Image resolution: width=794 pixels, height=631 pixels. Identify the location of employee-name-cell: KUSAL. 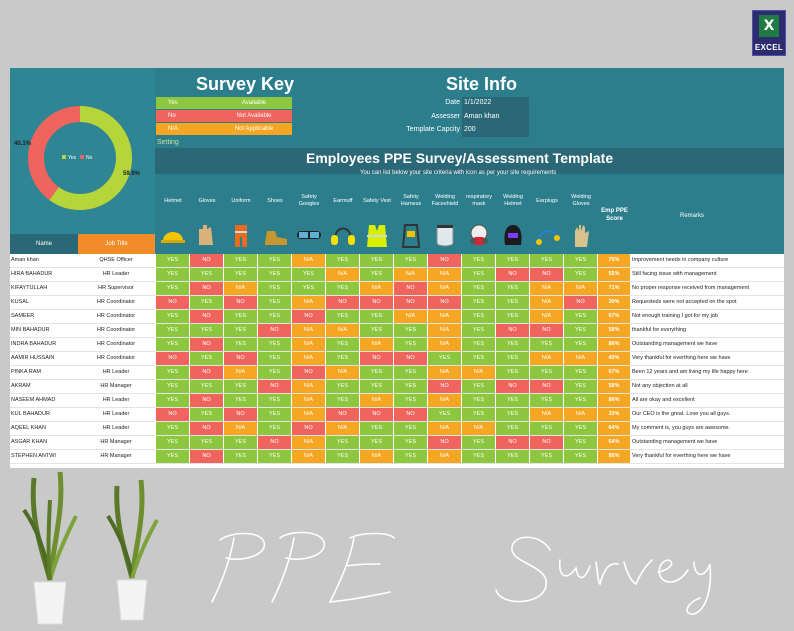
(44, 302).